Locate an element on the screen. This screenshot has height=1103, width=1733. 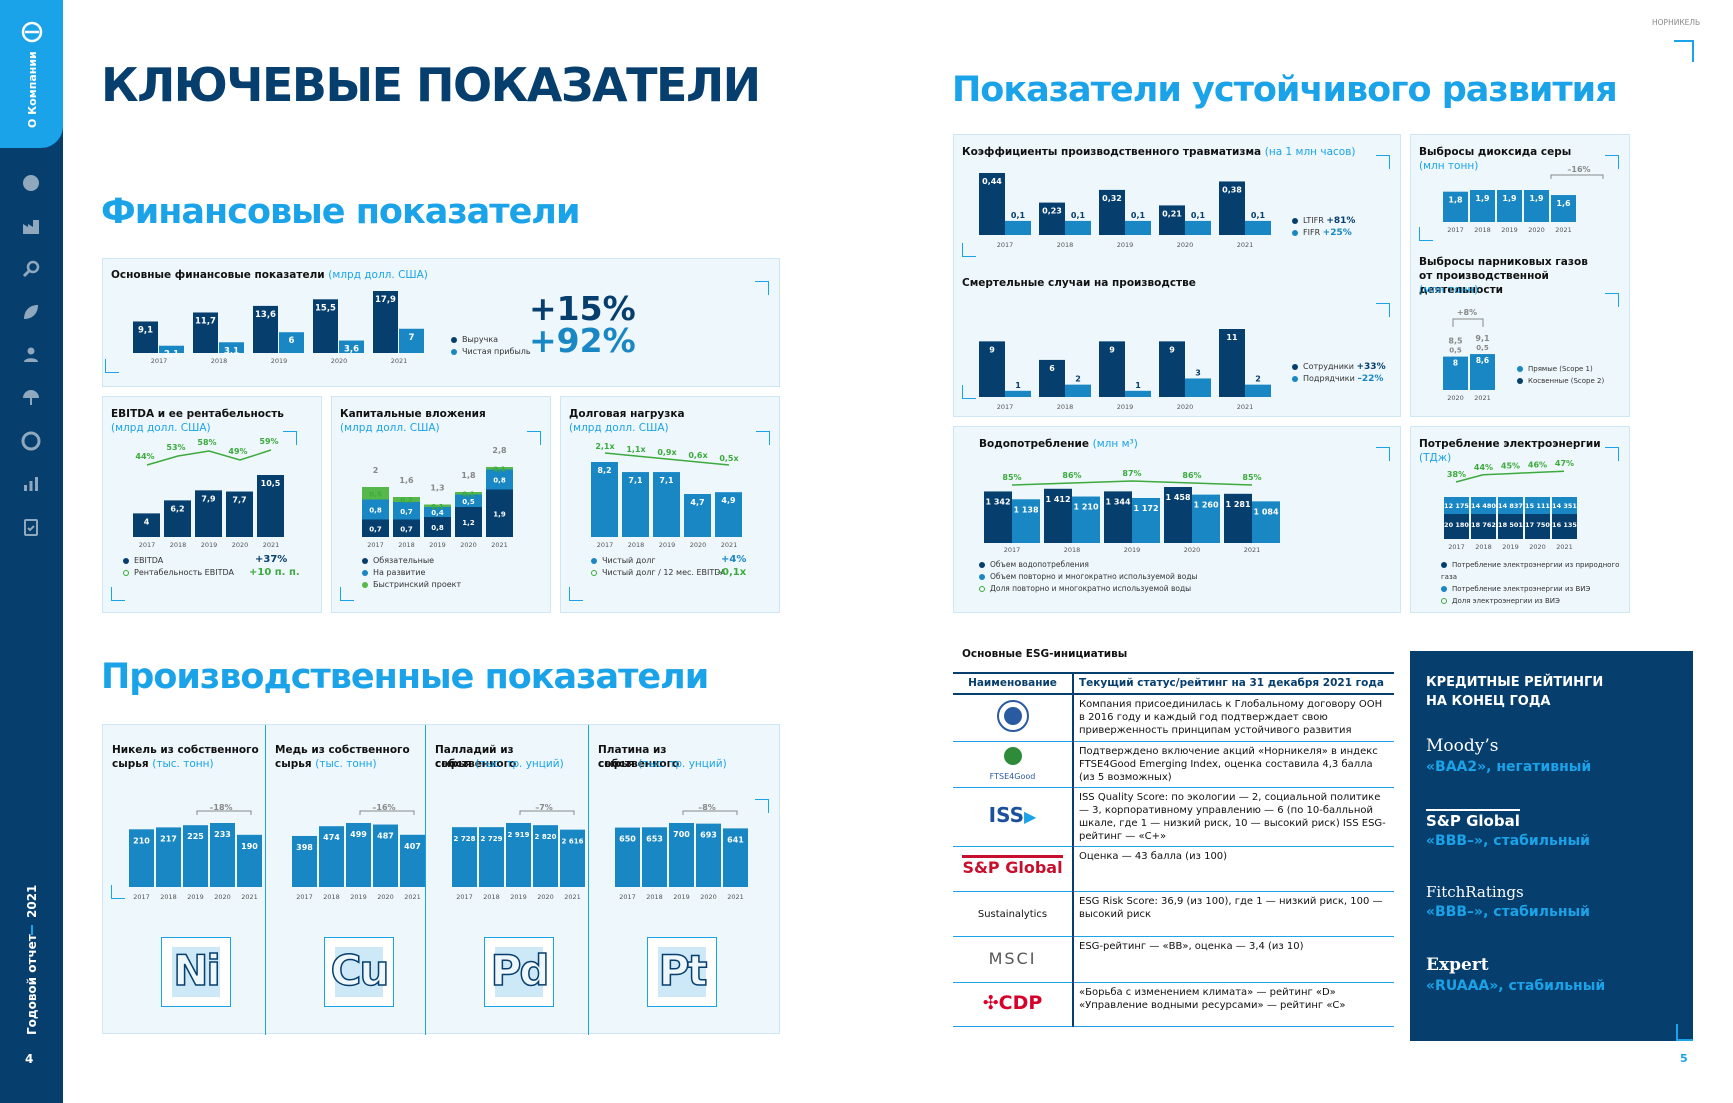
element-symbol-pt: Pt is located at coordinates (682, 972).